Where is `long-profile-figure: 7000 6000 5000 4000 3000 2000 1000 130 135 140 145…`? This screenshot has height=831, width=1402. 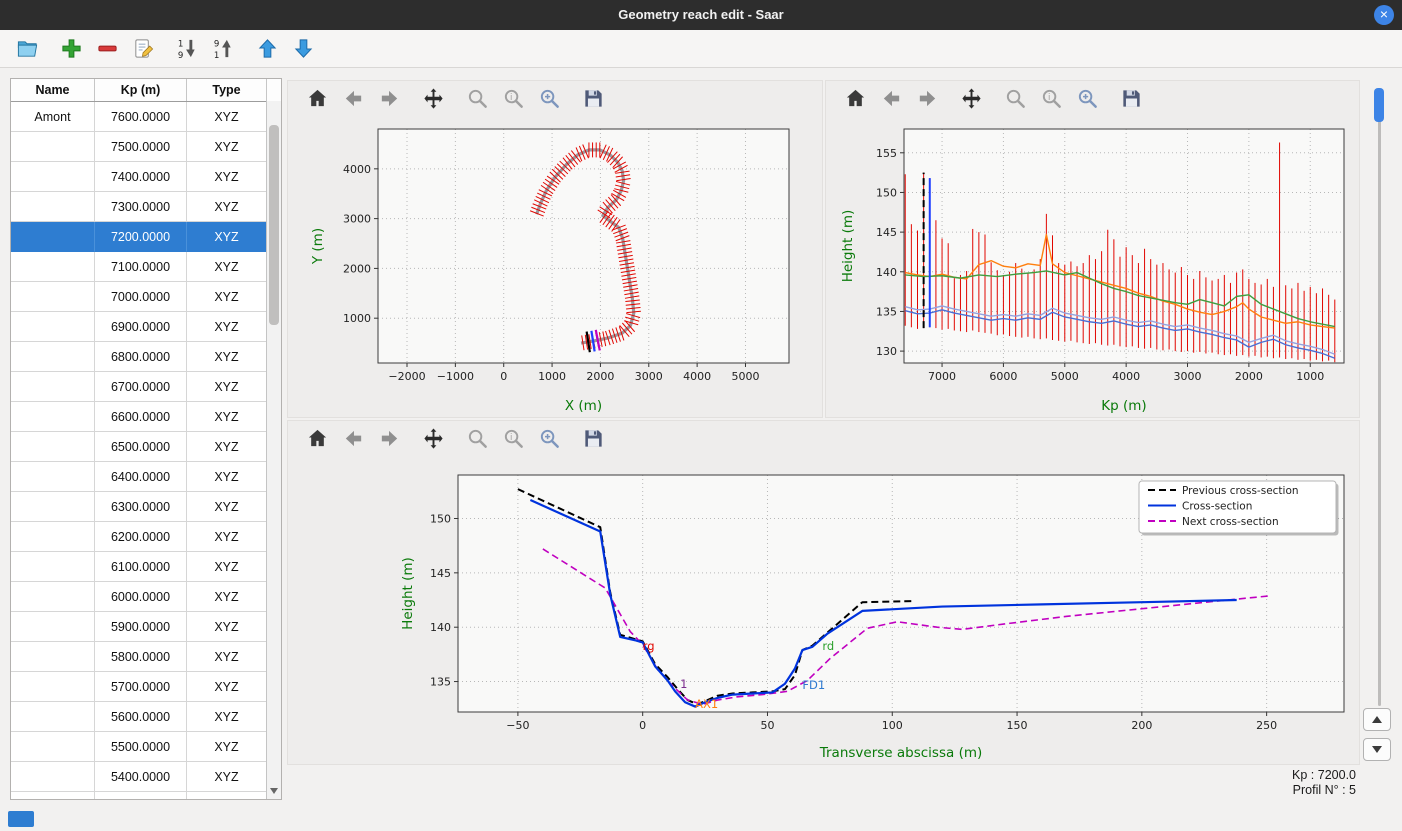 long-profile-figure: 7000 6000 5000 4000 3000 2000 1000 130 135 140 145… is located at coordinates (1092, 266).